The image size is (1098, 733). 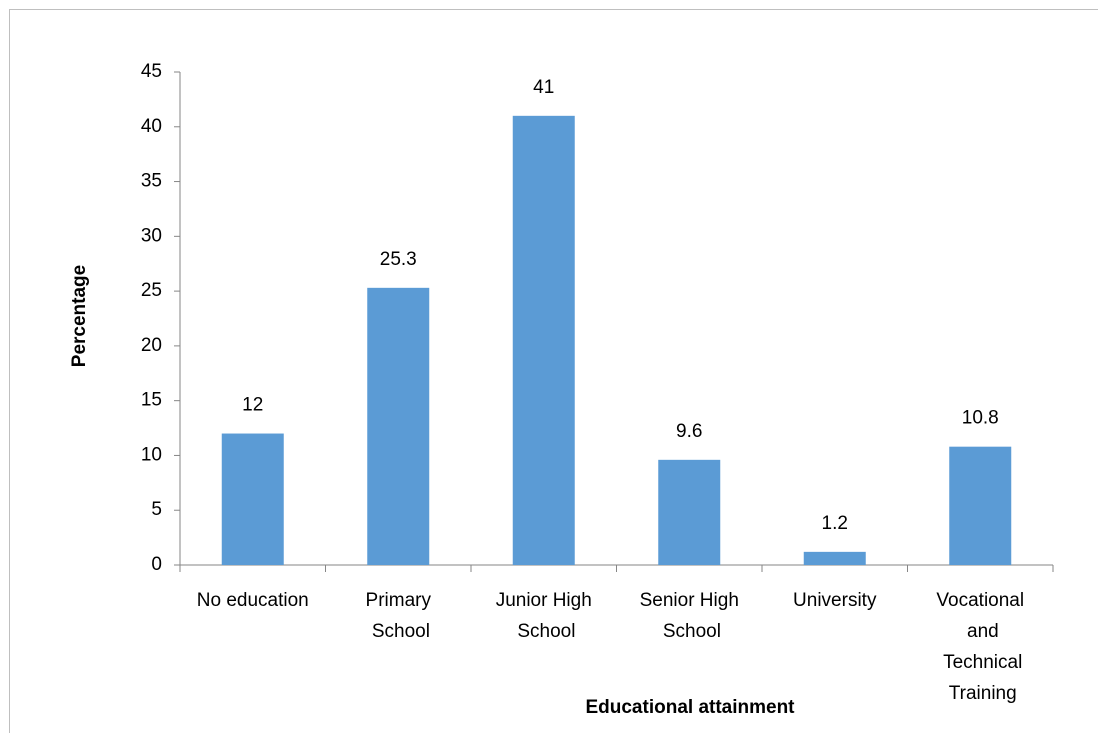 I want to click on y-tick-label: 0, so click(x=156, y=564).